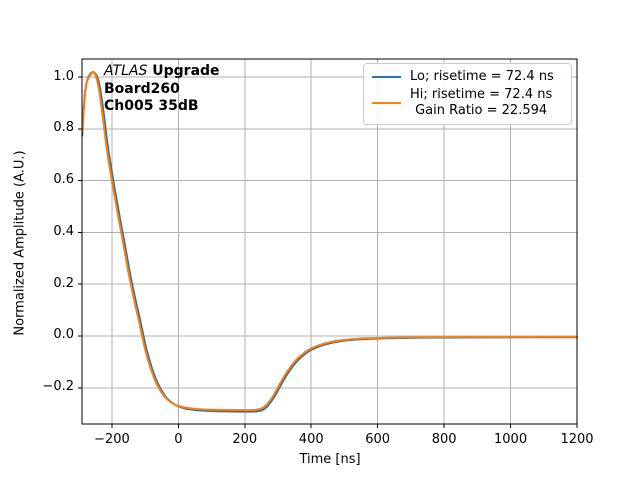 The height and width of the screenshot is (480, 640). What do you see at coordinates (311, 439) in the screenshot?
I see `x-tick-label: 400` at bounding box center [311, 439].